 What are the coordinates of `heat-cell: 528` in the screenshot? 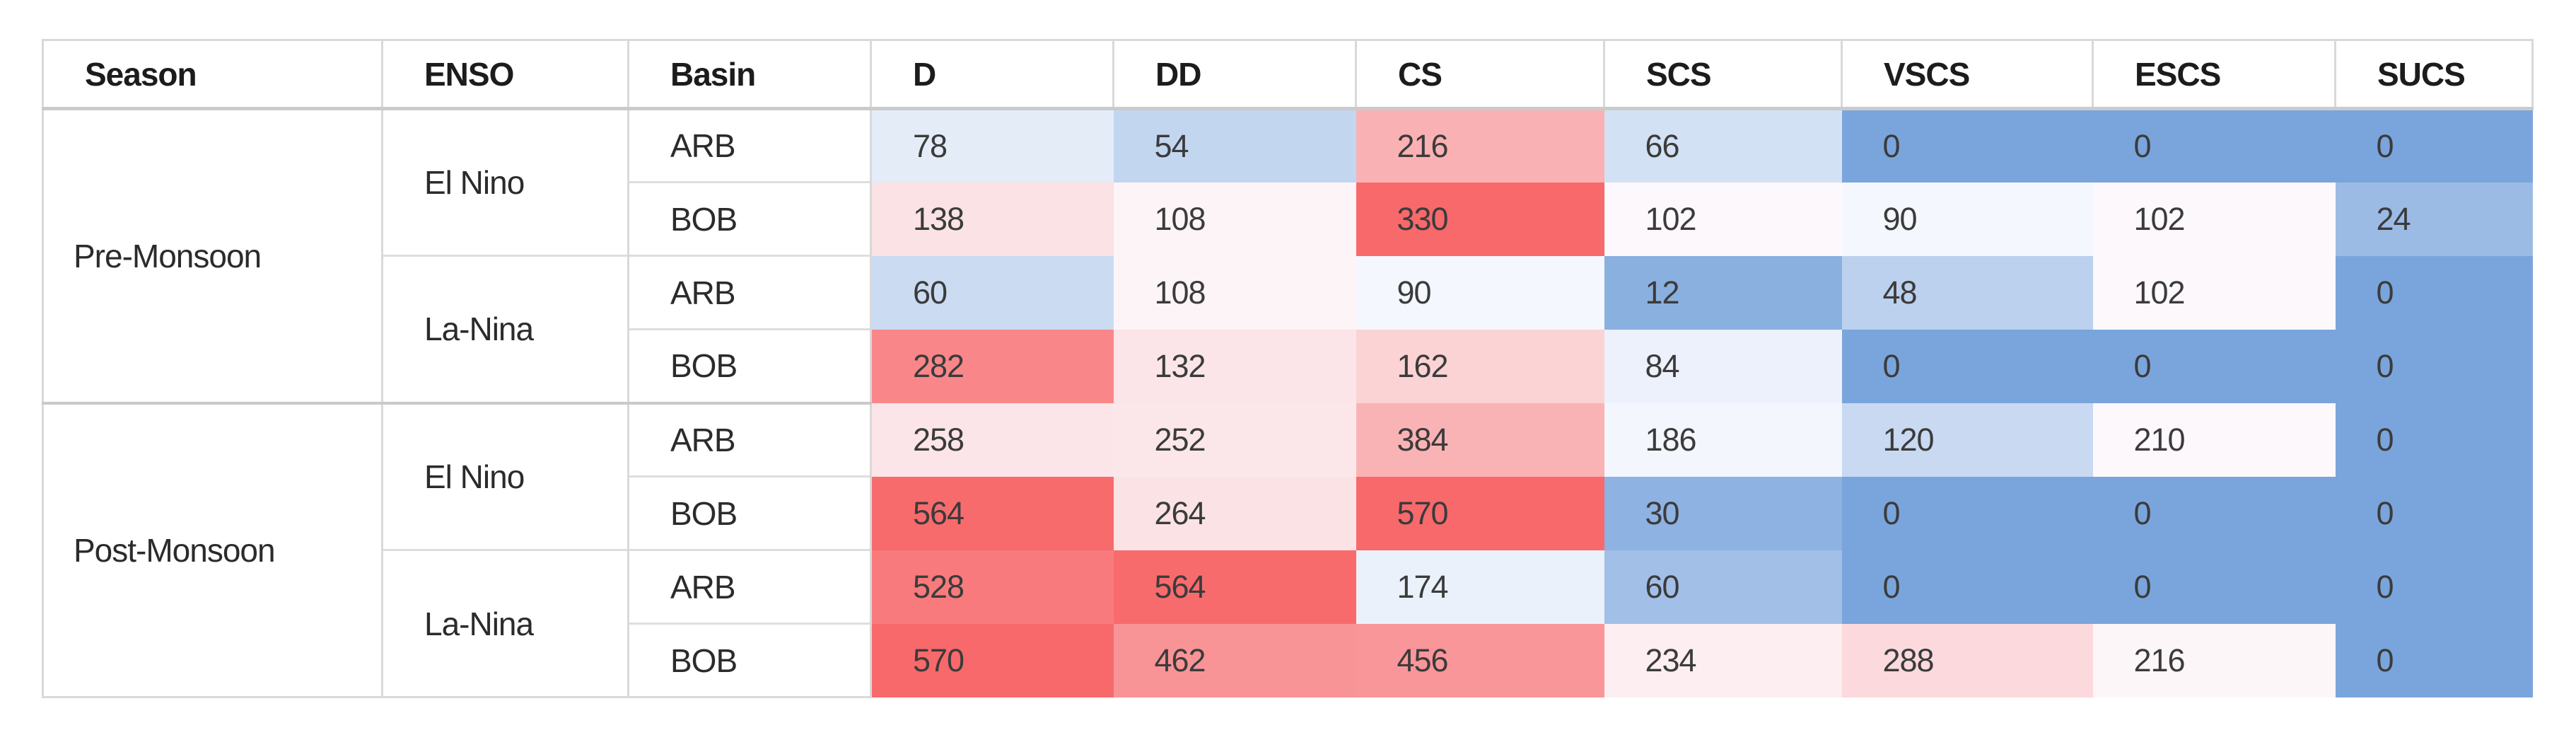 It's located at (992, 587).